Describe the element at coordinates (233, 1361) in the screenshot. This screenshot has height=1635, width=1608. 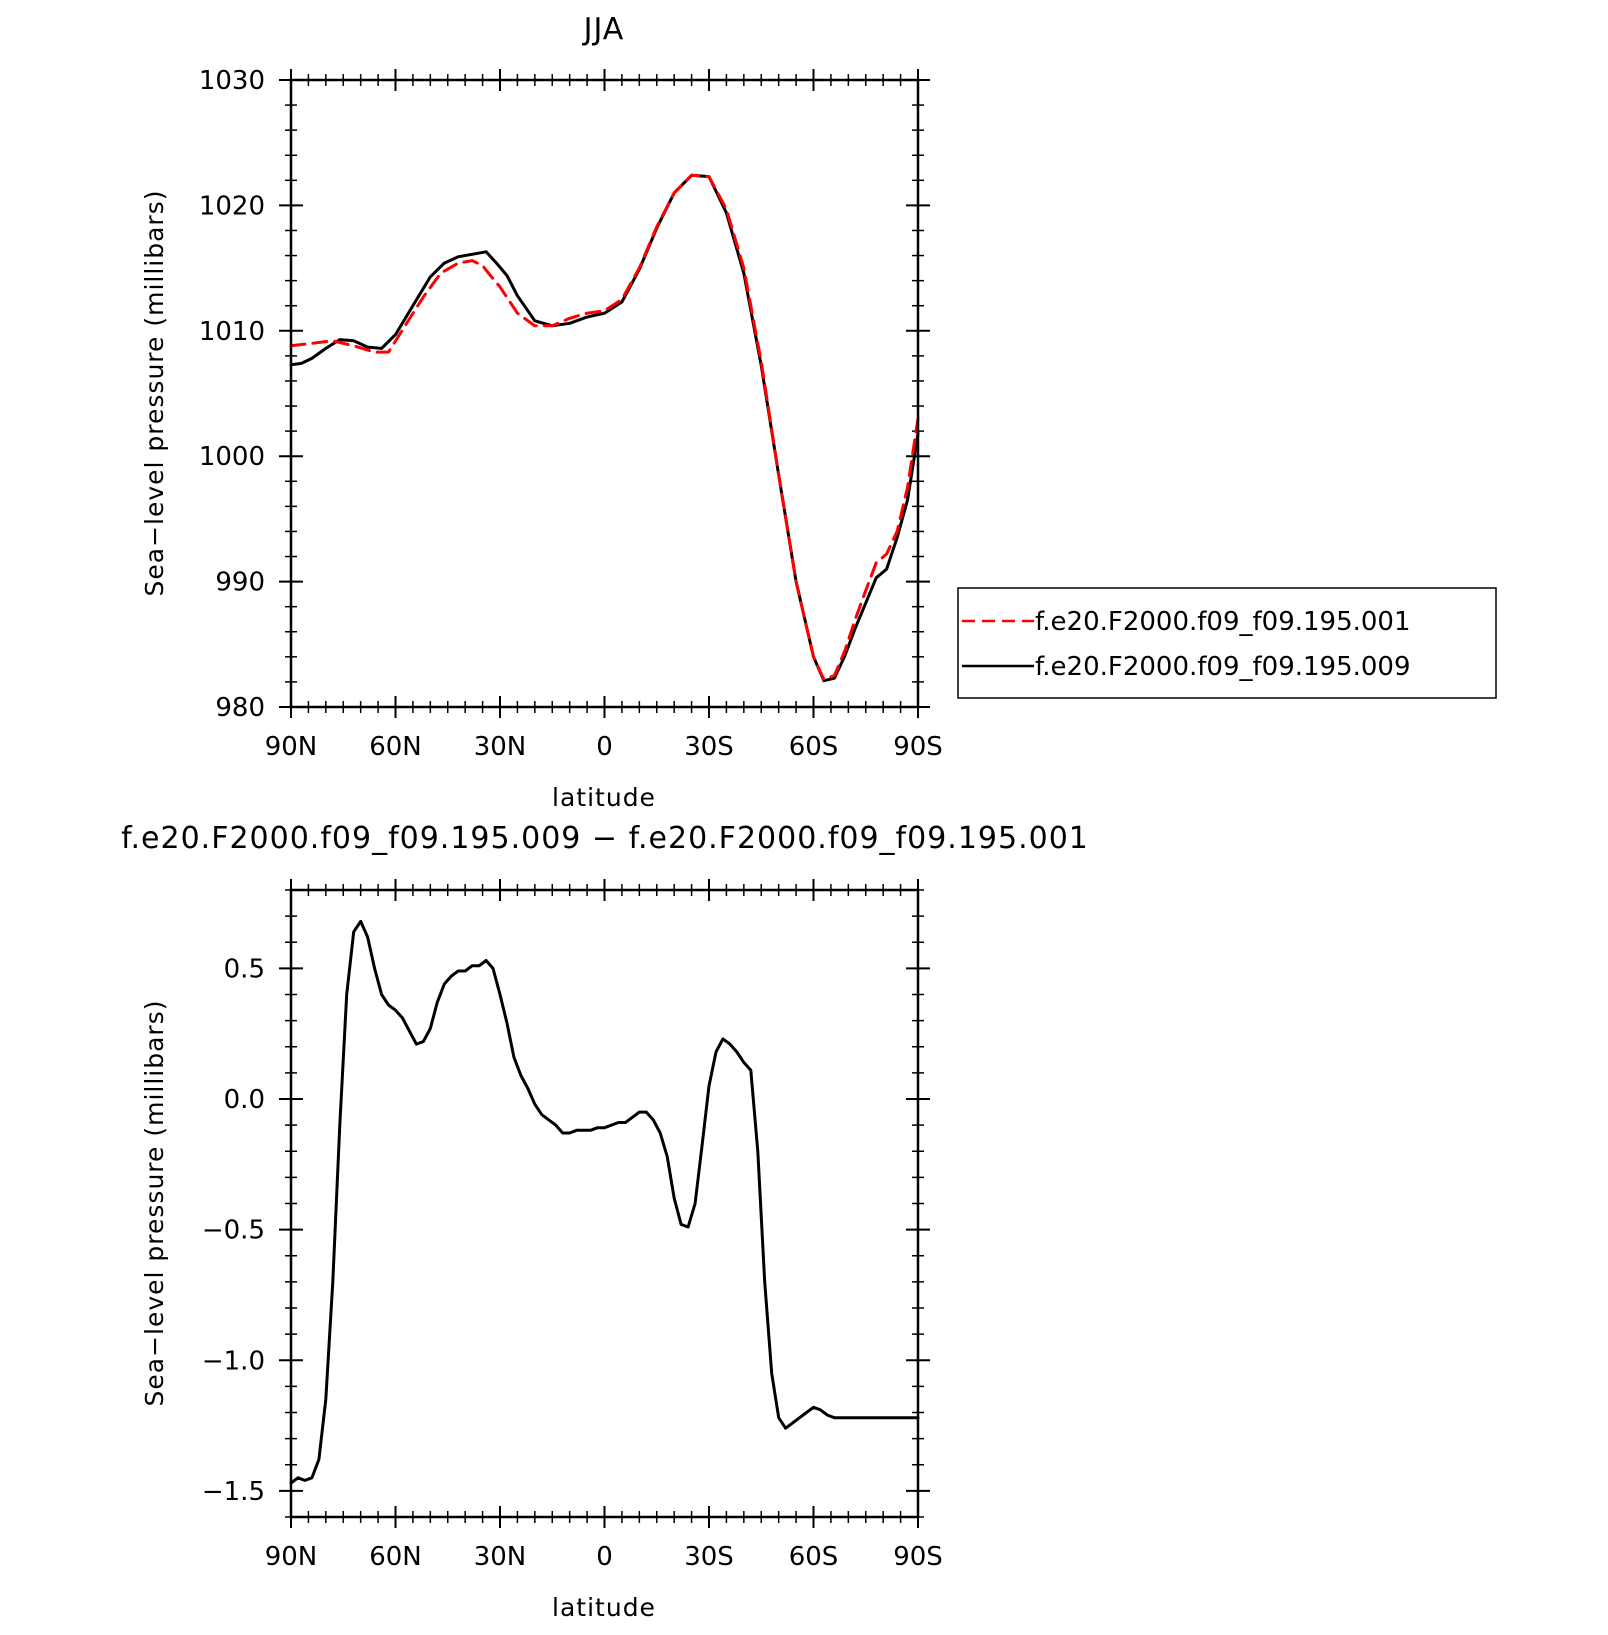
I see `y-tick-label: −1.0` at that location.